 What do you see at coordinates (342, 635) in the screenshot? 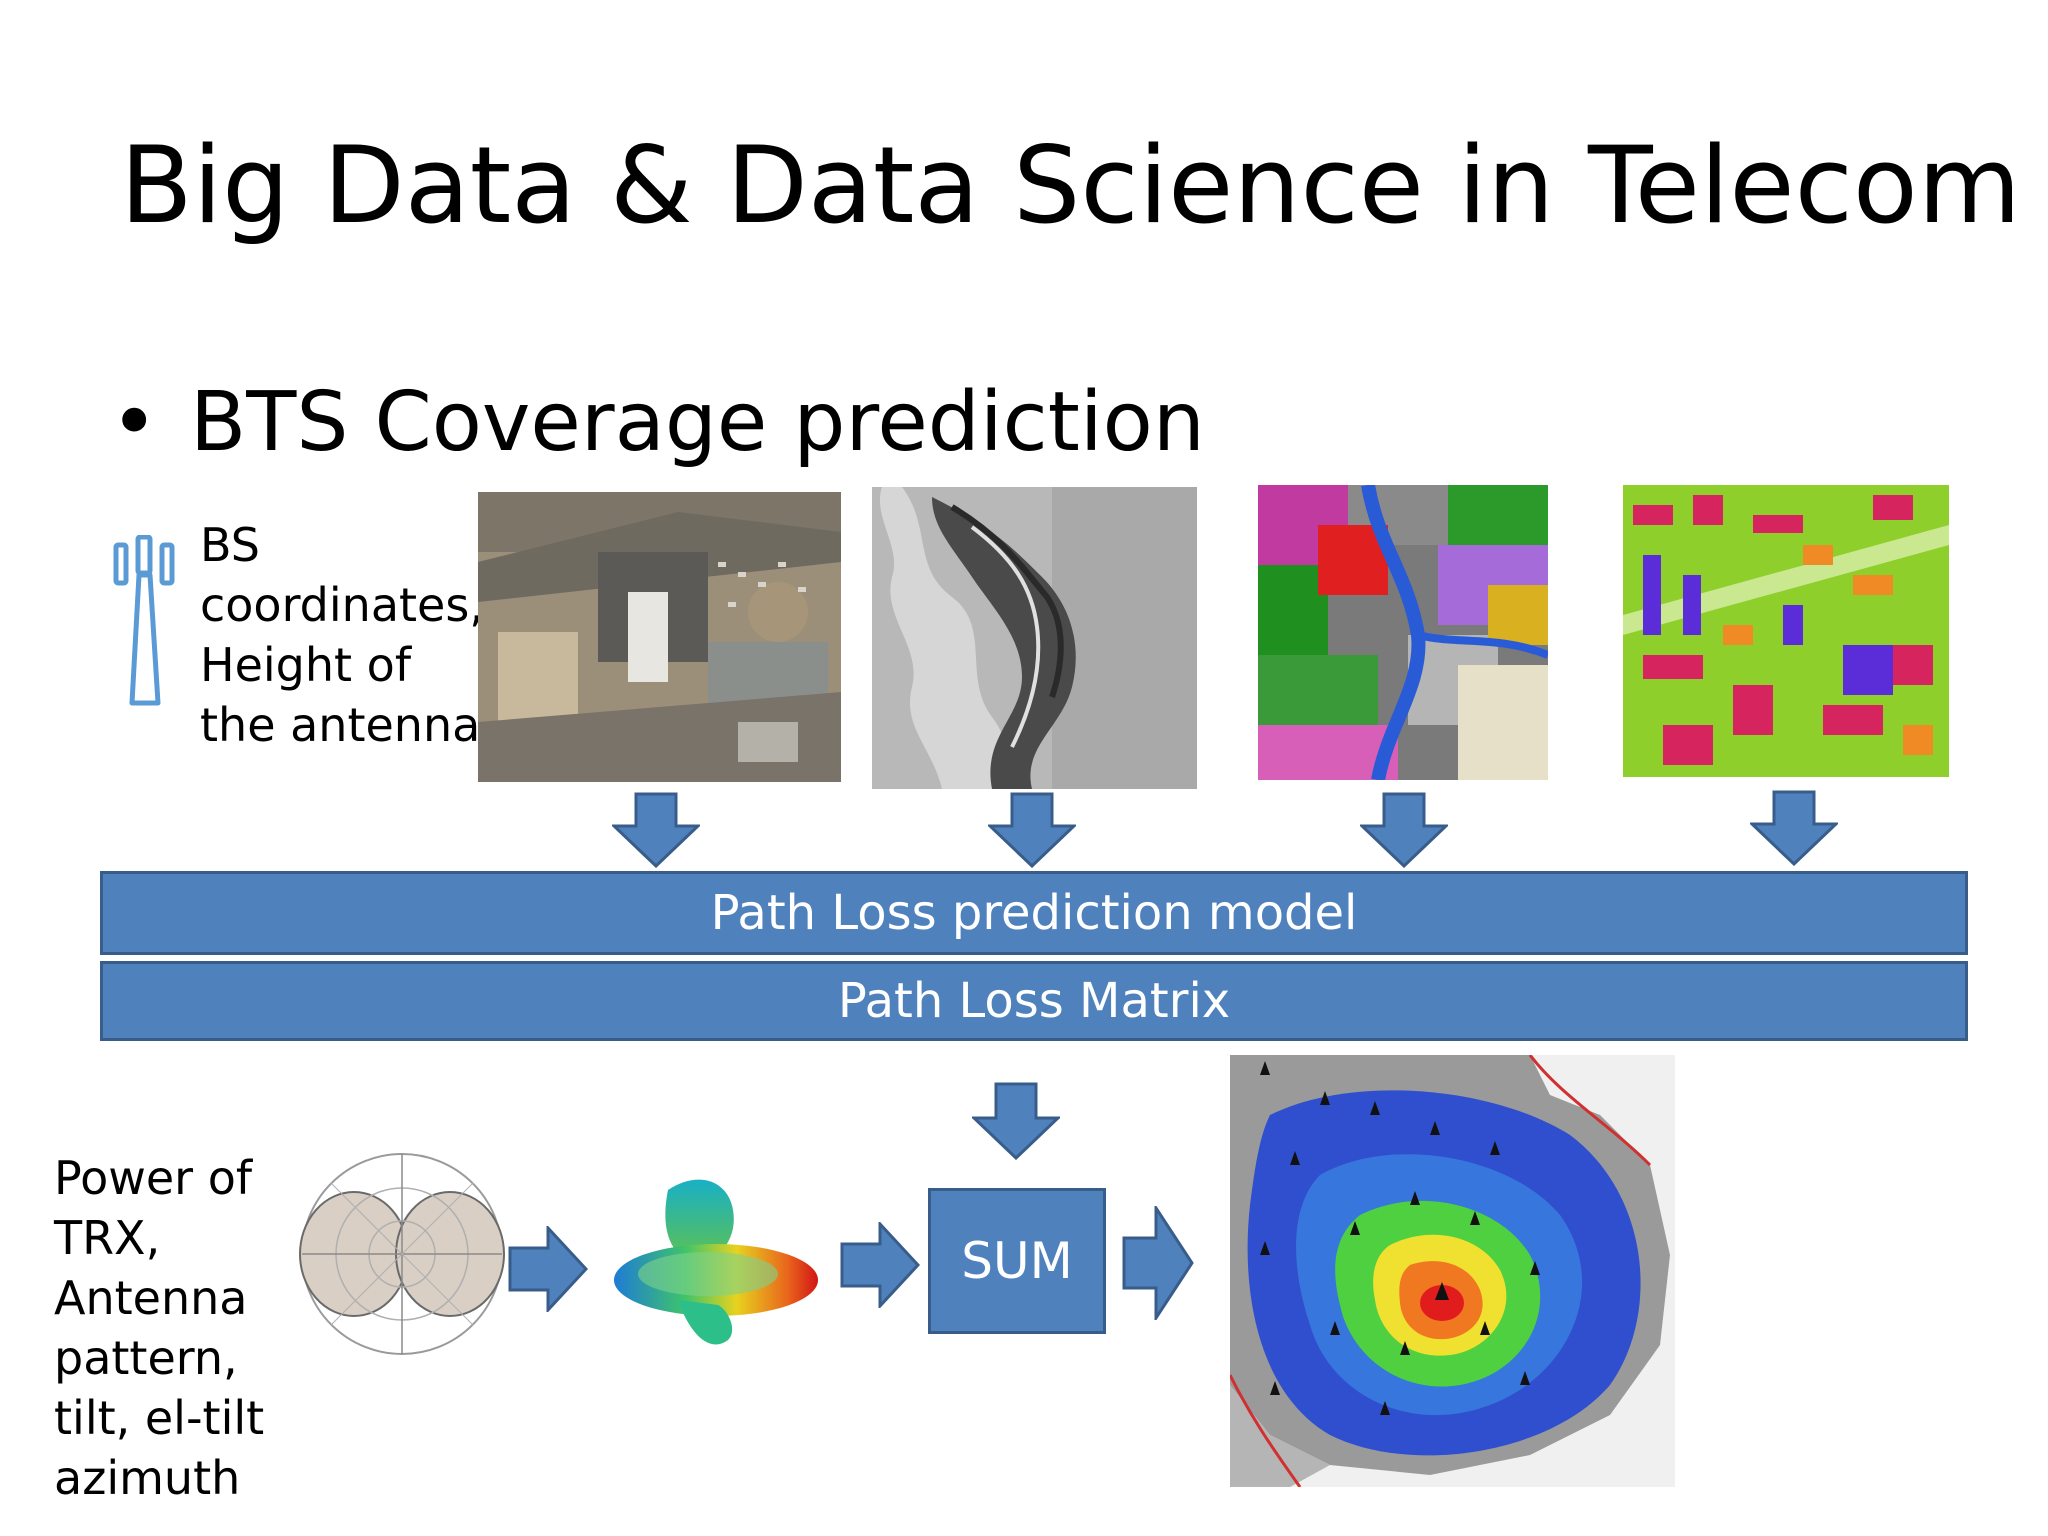
I see `bs-parameters-label: BS coordinates, Height of the antenna` at bounding box center [342, 635].